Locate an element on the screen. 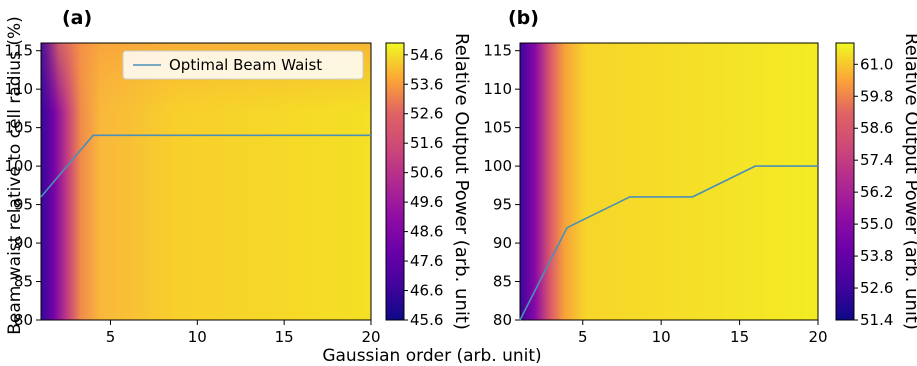 The height and width of the screenshot is (366, 917). colorbar-tick-label: 48.6 is located at coordinates (426, 232).